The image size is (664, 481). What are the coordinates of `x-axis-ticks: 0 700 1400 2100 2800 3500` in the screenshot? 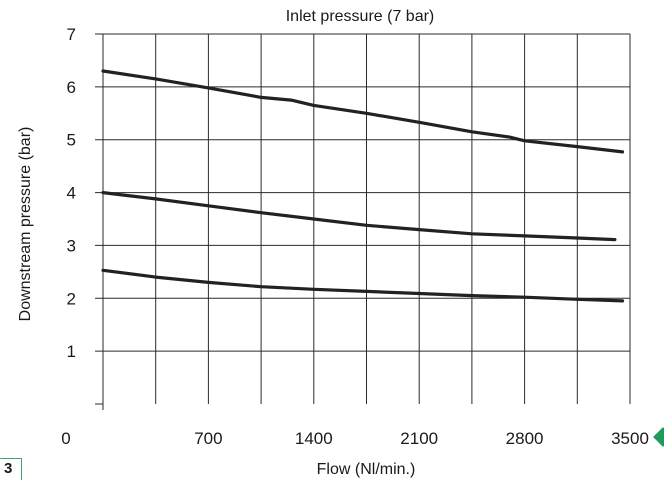 It's located at (355, 438).